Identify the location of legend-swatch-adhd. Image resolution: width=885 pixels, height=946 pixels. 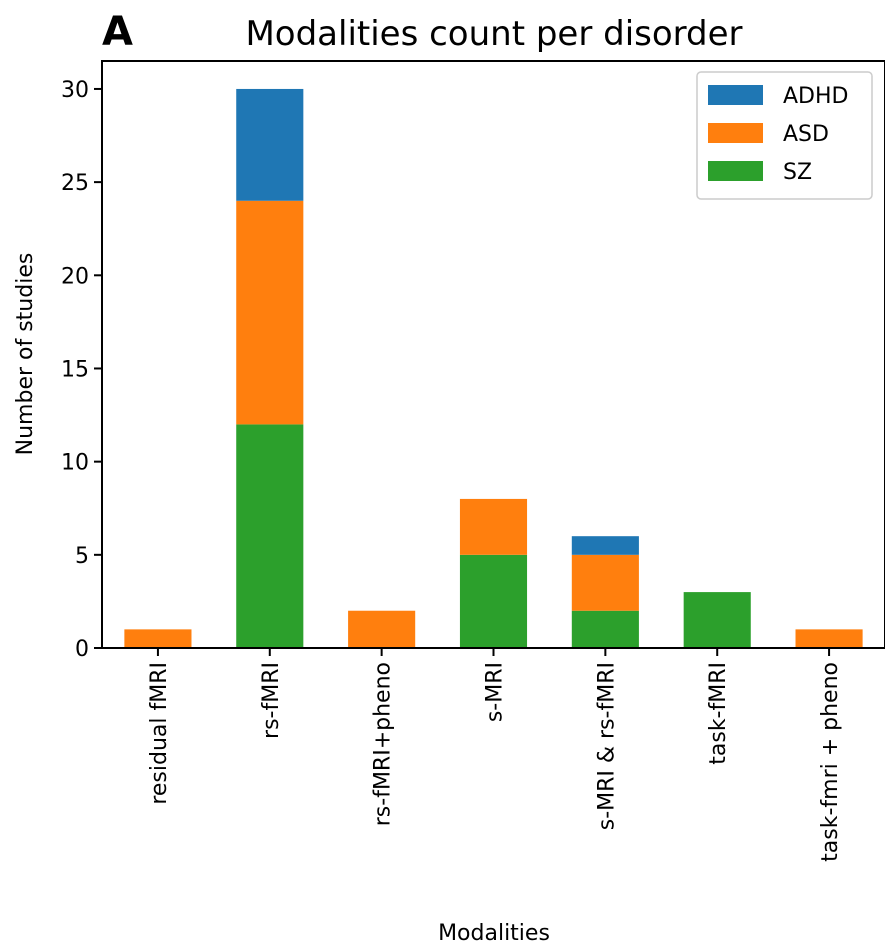
(735, 95).